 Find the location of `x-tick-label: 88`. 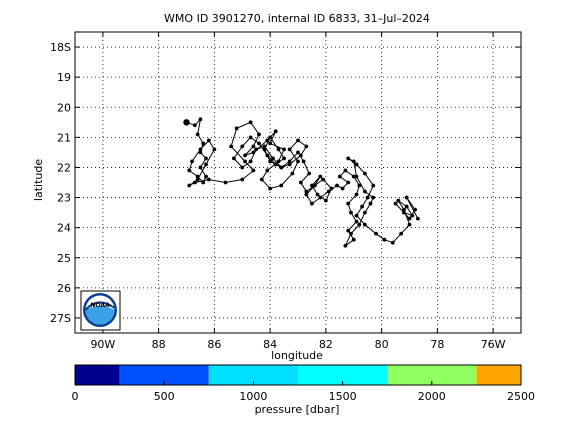

x-tick-label: 88 is located at coordinates (159, 344).